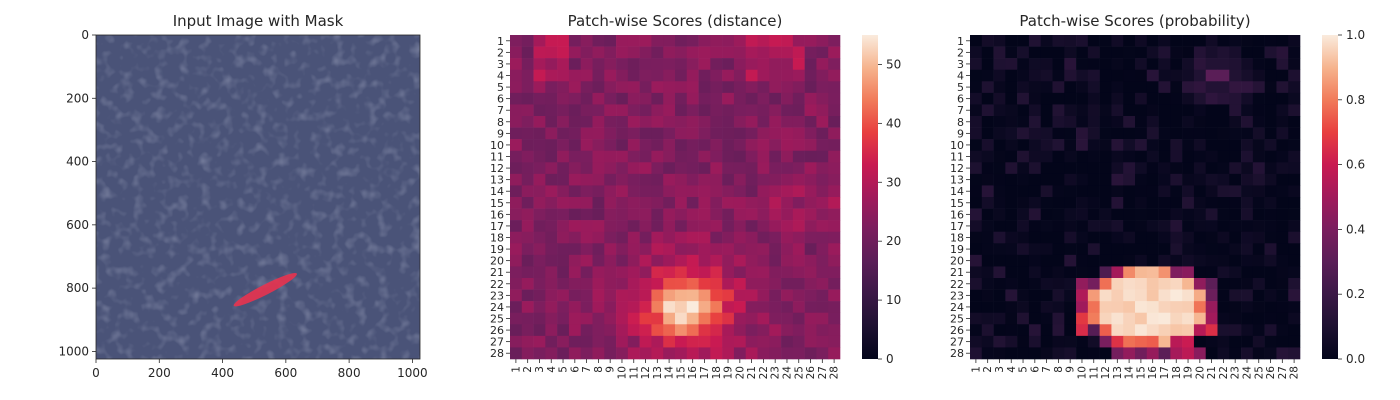  What do you see at coordinates (957, 249) in the screenshot?
I see `row-label: 19` at bounding box center [957, 249].